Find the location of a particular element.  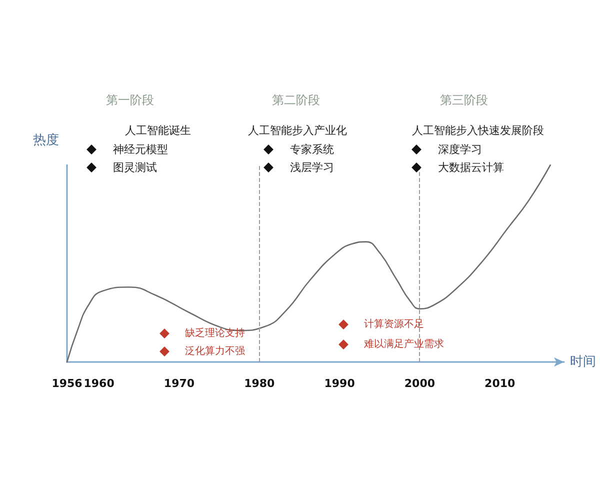

annotation: 图灵测试 is located at coordinates (135, 167).